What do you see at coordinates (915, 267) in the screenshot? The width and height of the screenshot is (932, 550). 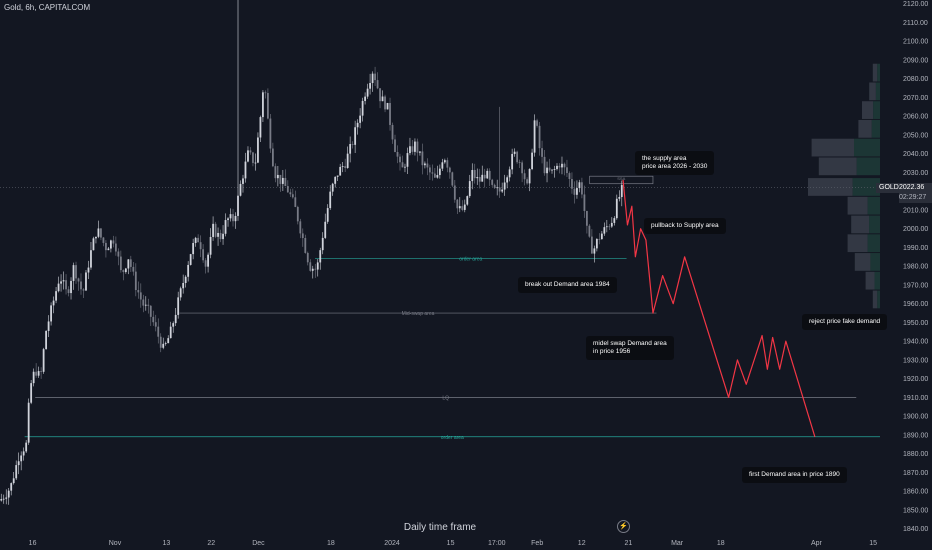 I see `price-tick-label: 1980.00` at bounding box center [915, 267].